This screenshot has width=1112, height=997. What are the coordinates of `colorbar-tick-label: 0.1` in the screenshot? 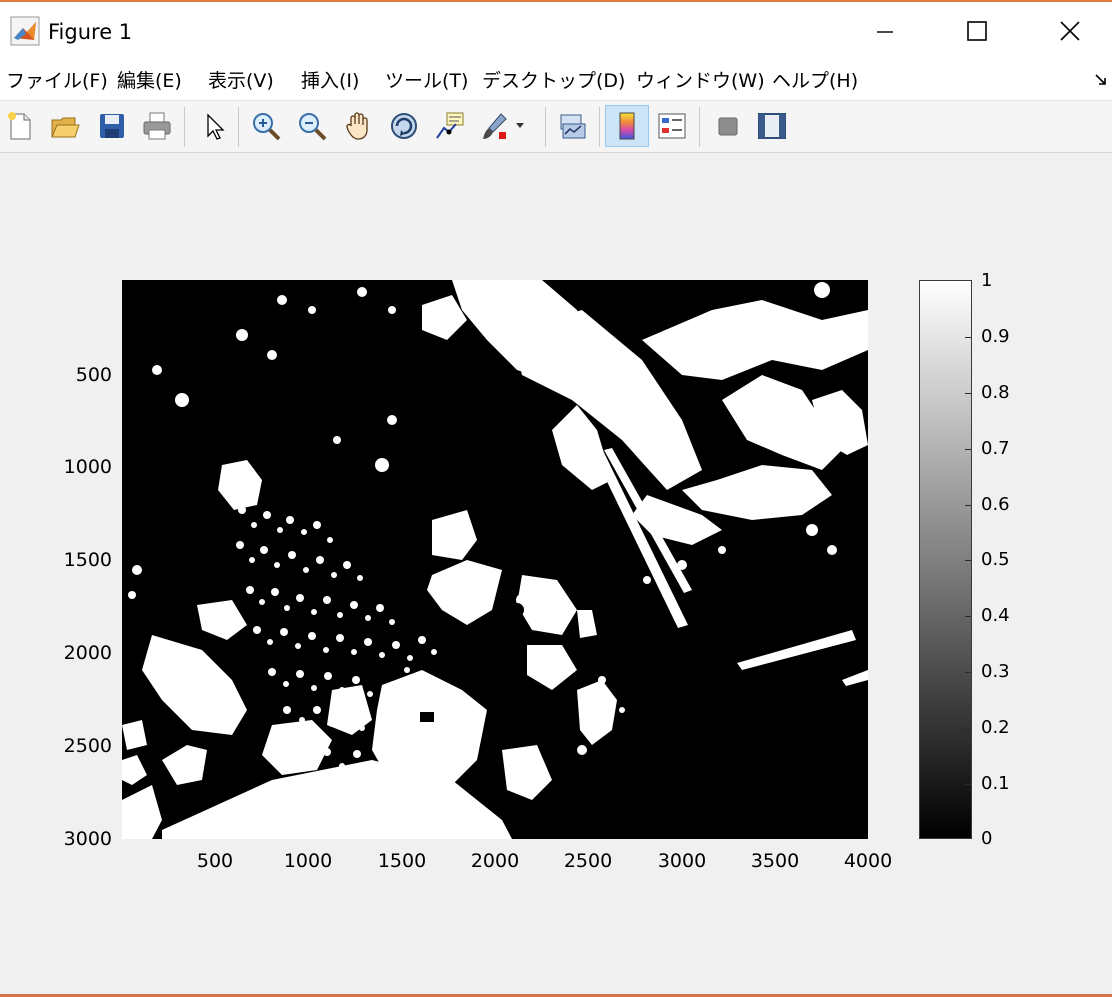 It's located at (995, 783).